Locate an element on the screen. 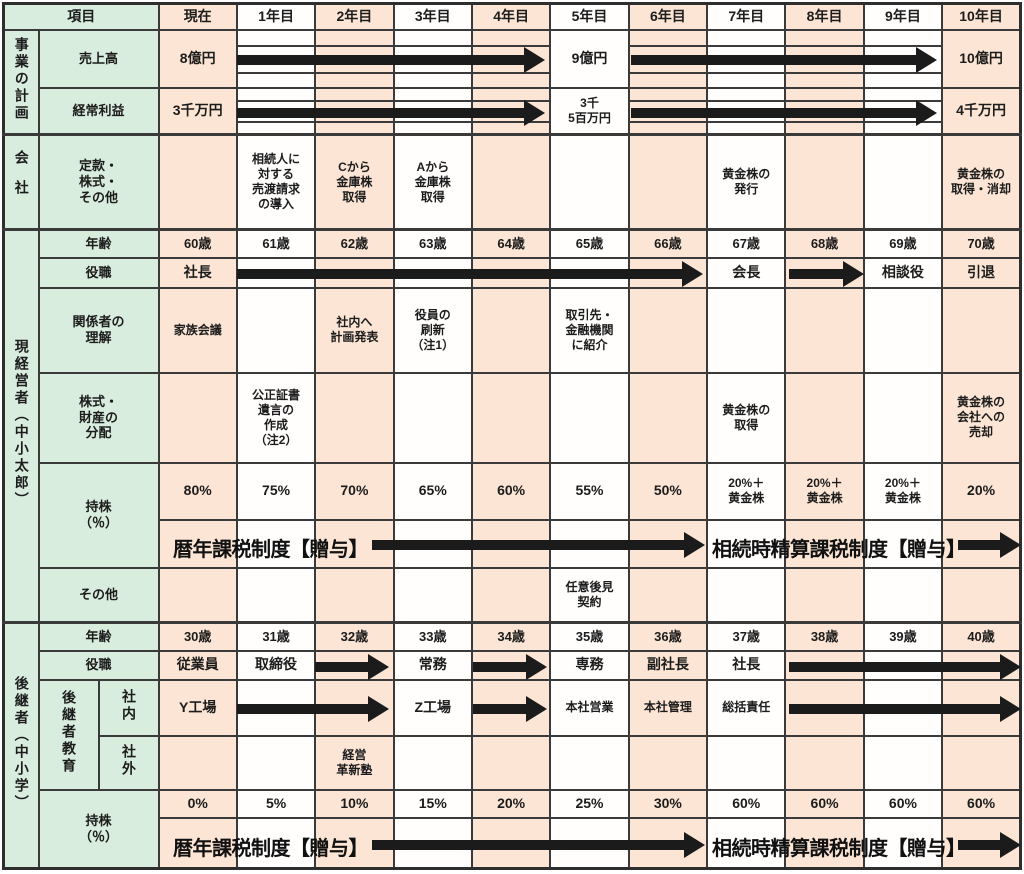  arrow-current-tax-settlement is located at coordinates (979, 545).